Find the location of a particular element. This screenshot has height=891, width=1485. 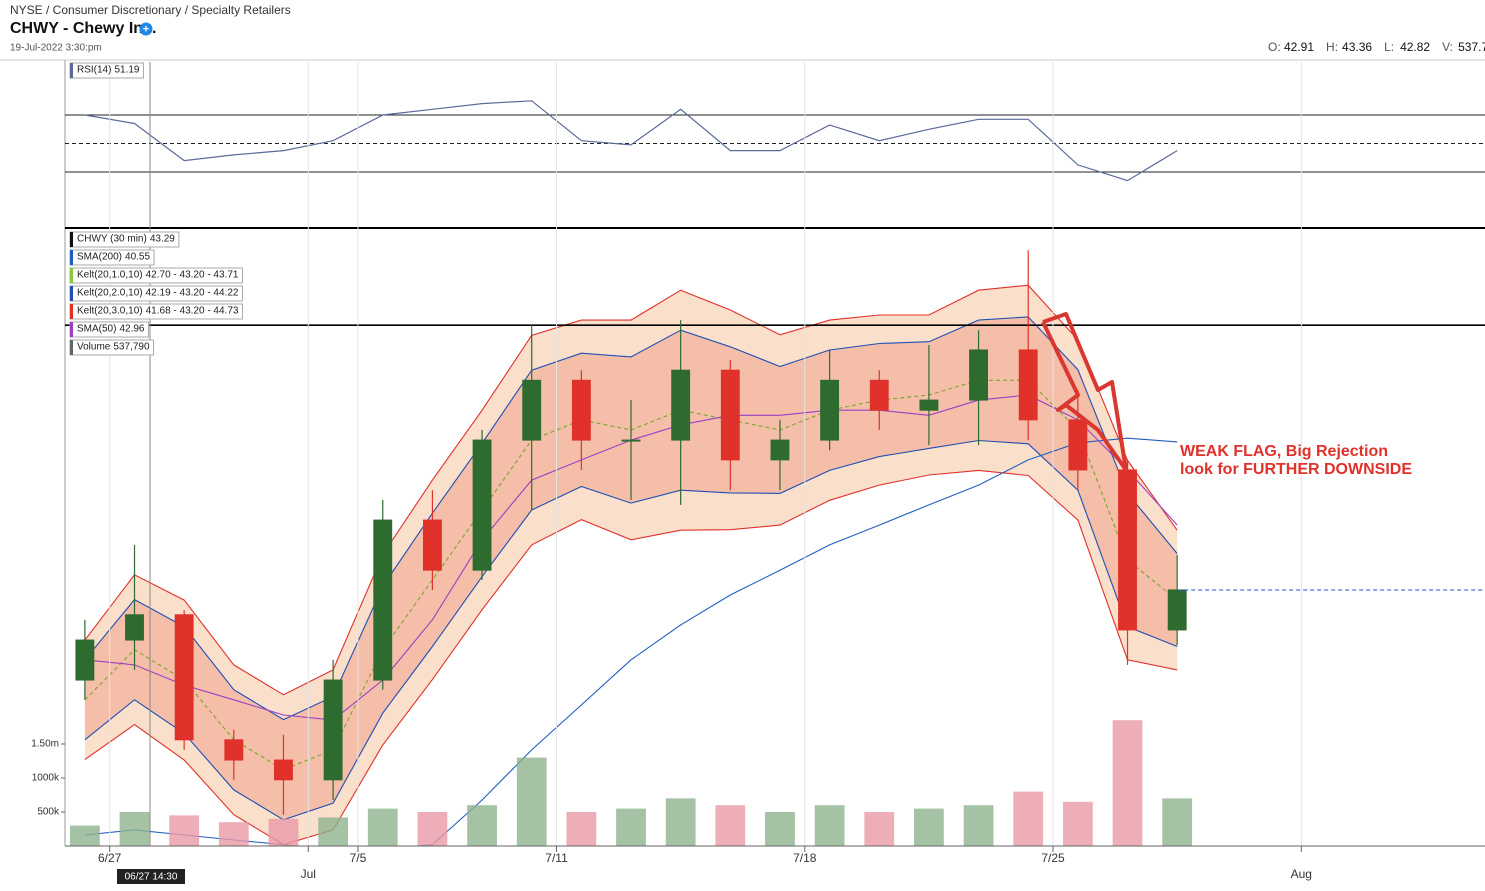

x-tick-label: Aug is located at coordinates (1301, 874).